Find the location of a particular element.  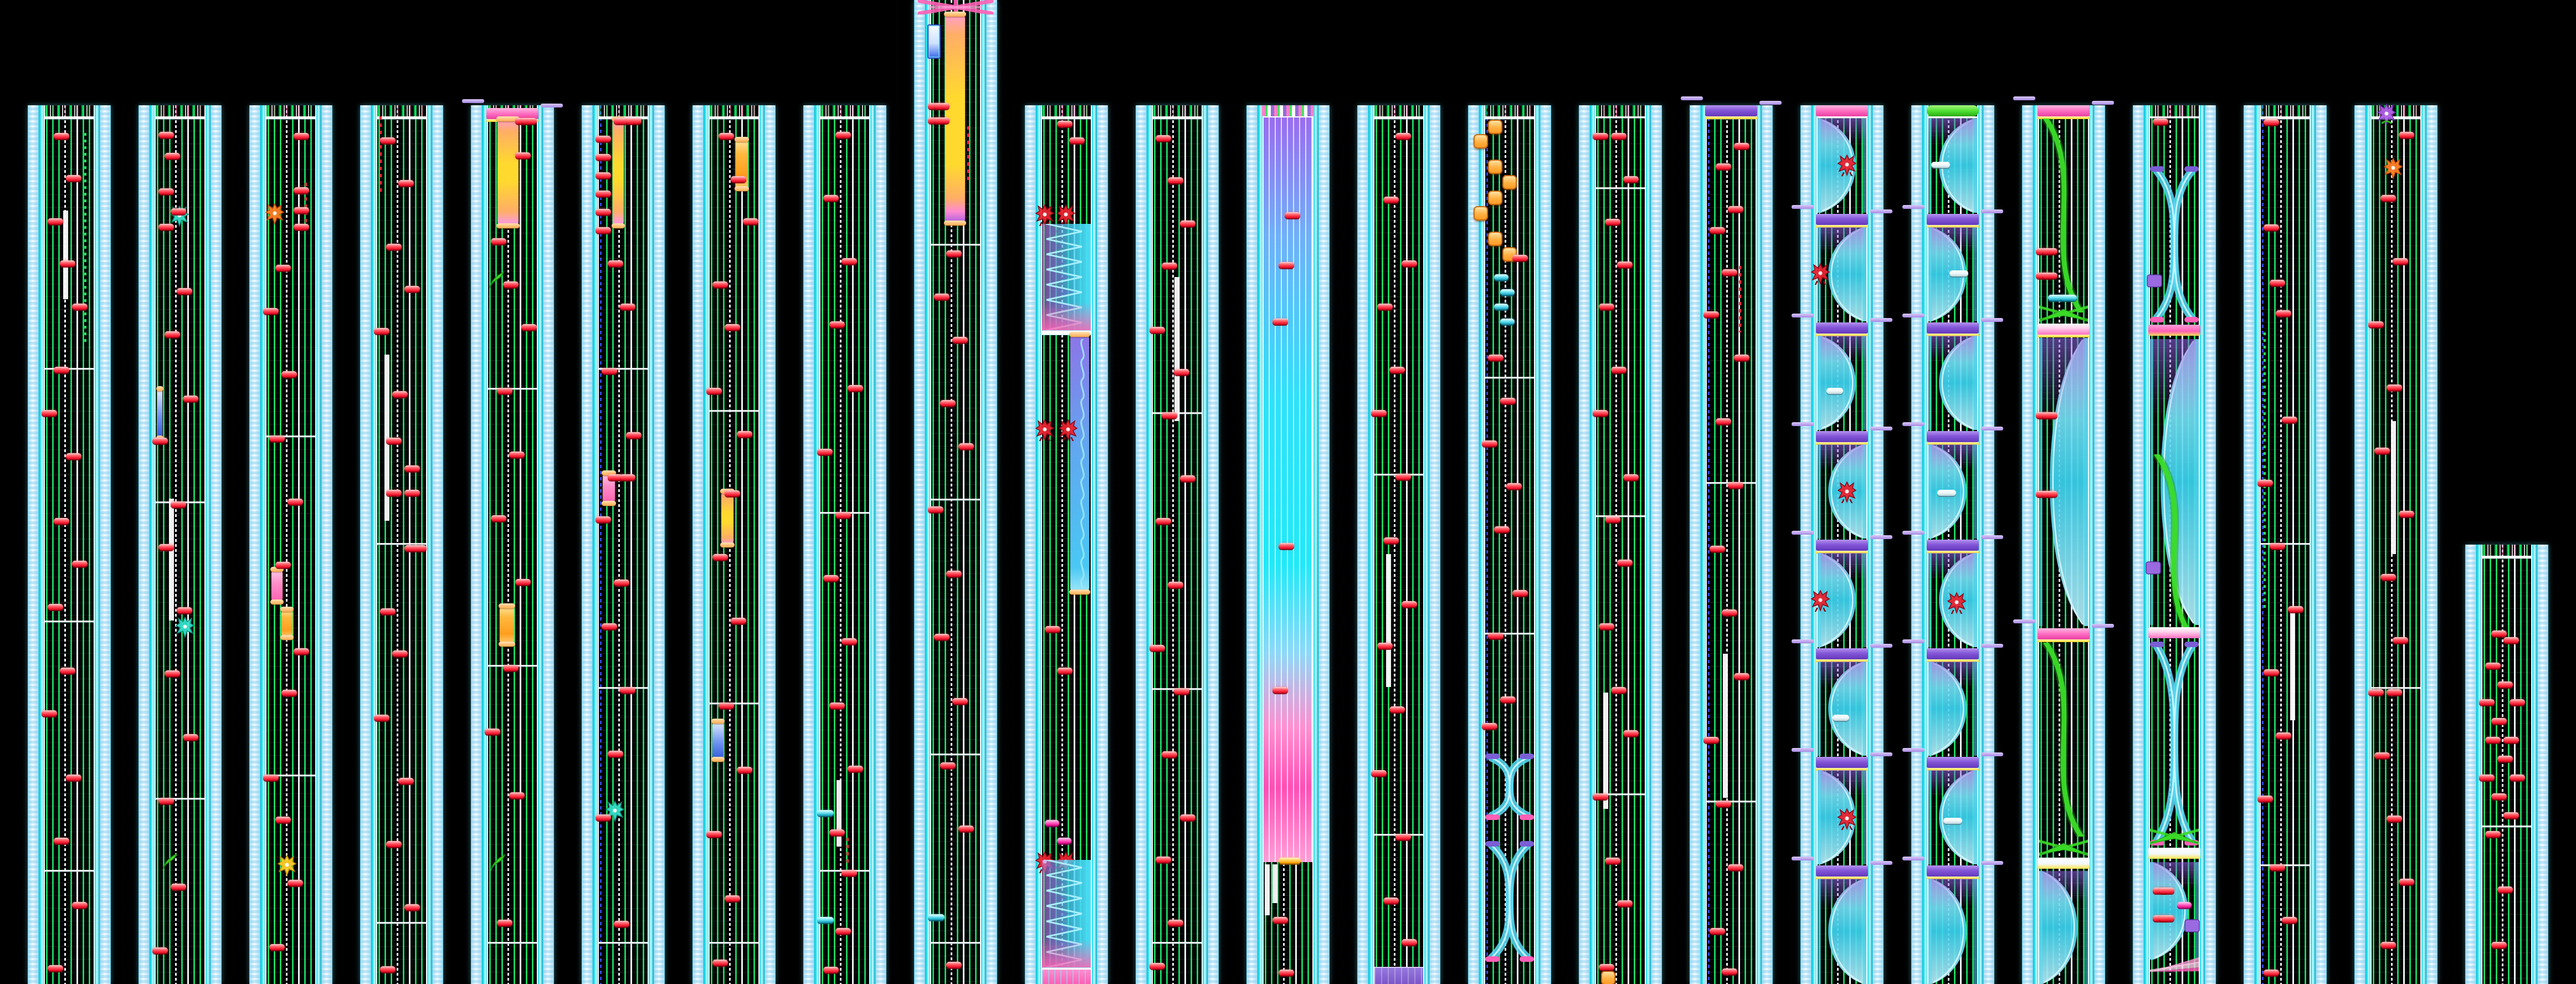

arc-bubble is located at coordinates (2174, 911).